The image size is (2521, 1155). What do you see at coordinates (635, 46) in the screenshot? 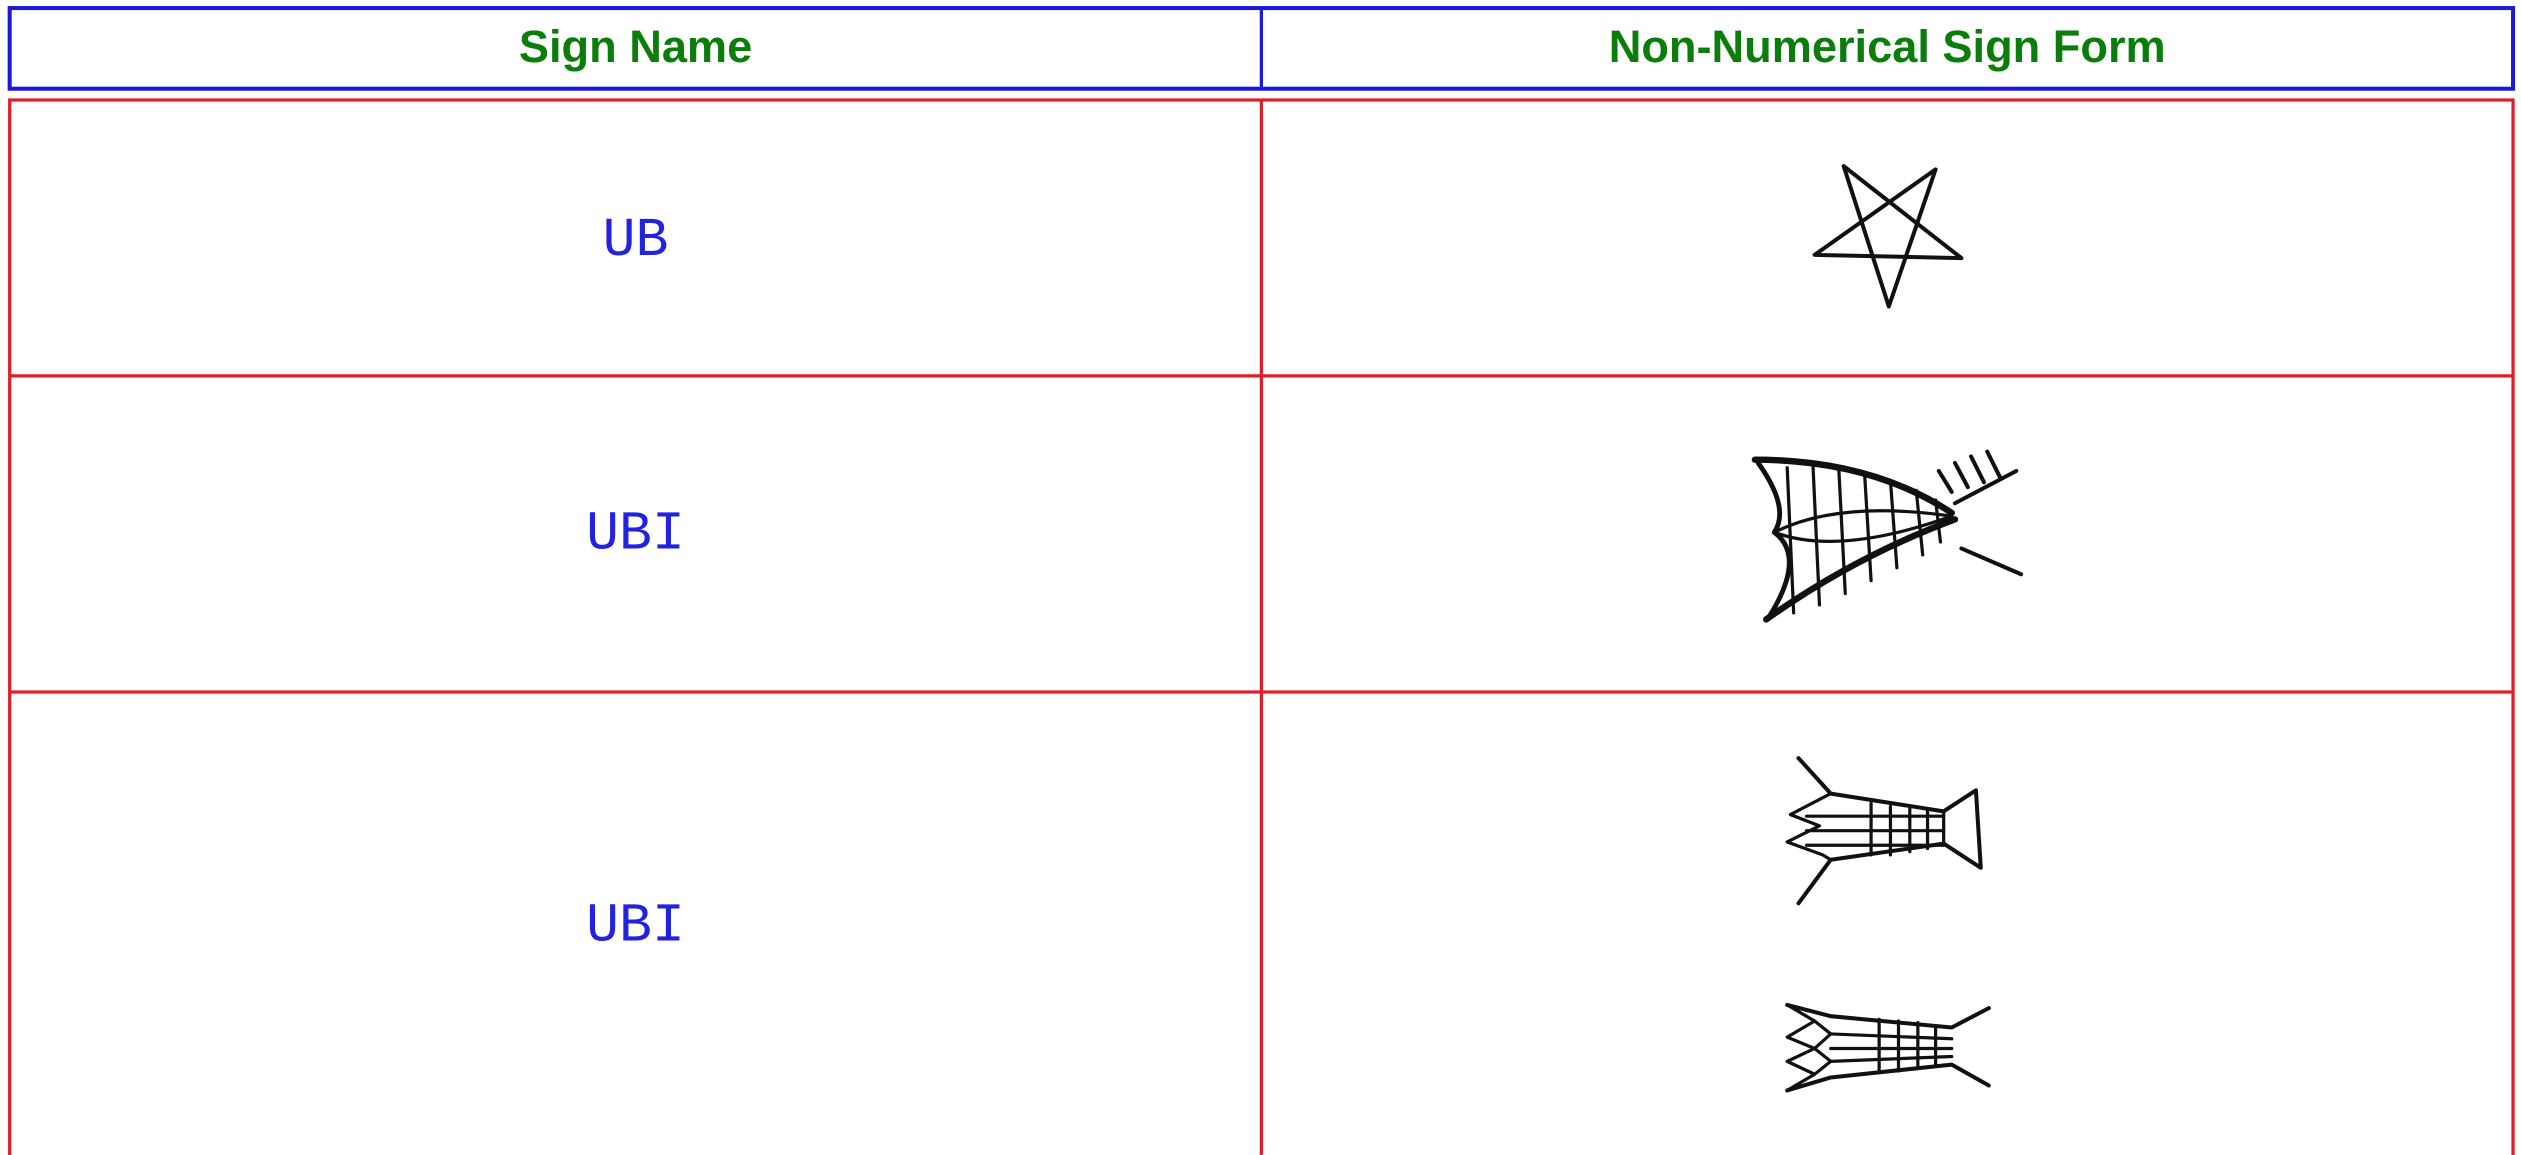
I see `header-cell: Sign Name` at bounding box center [635, 46].